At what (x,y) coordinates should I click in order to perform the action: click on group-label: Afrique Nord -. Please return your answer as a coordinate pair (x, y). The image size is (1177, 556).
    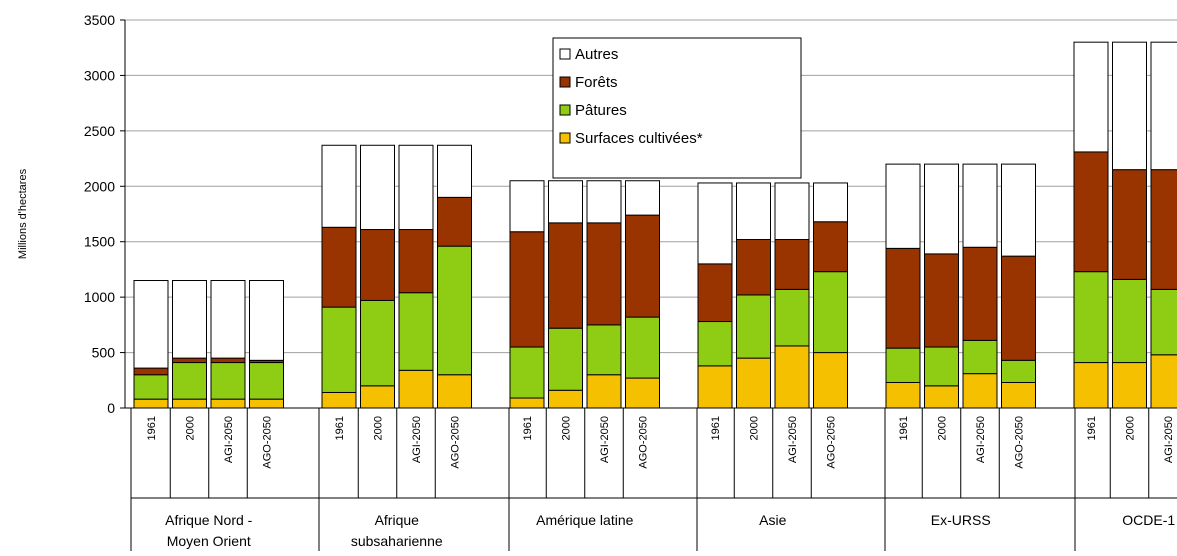
    Looking at the image, I should click on (208, 520).